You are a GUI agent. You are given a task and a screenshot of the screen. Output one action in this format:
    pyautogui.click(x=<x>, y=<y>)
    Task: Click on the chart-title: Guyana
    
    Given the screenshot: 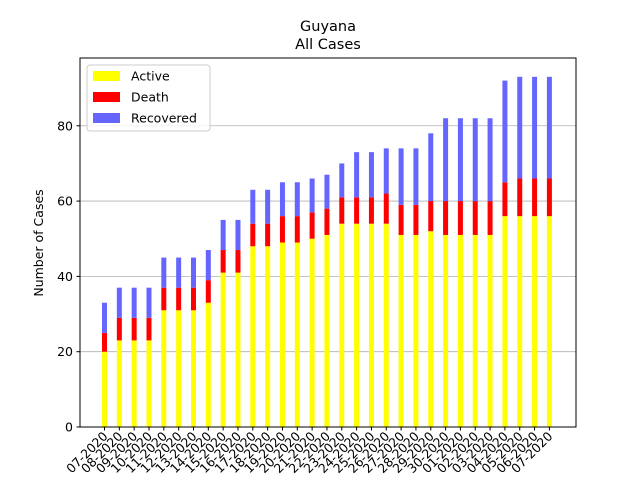 What is the action you would take?
    pyautogui.click(x=328, y=27)
    